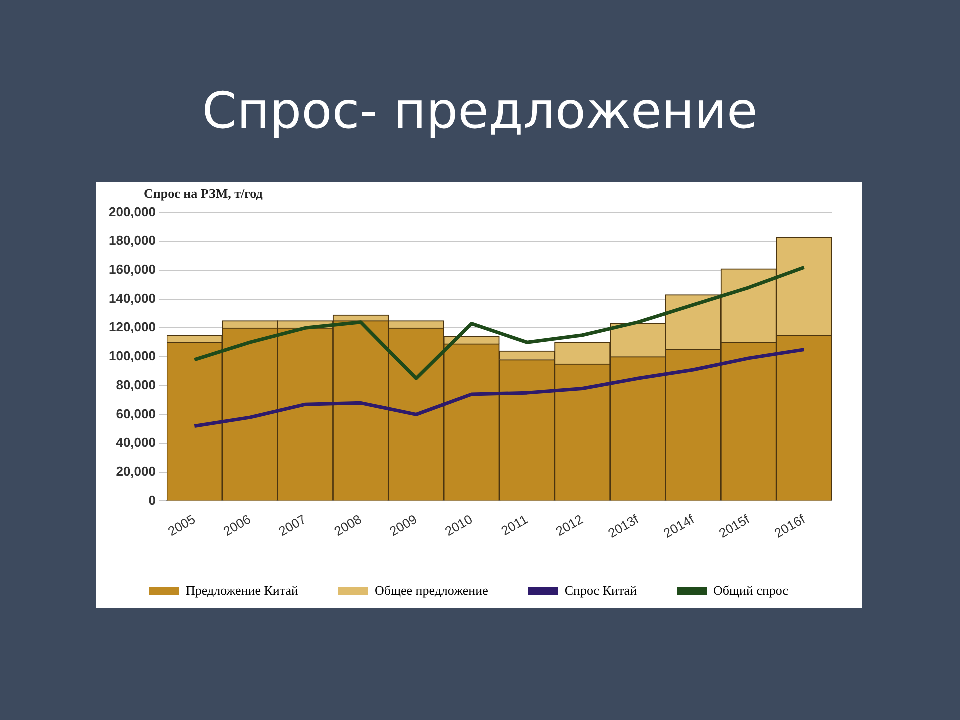 The height and width of the screenshot is (720, 960). I want to click on y-tick-label: 80,000, so click(136, 384).